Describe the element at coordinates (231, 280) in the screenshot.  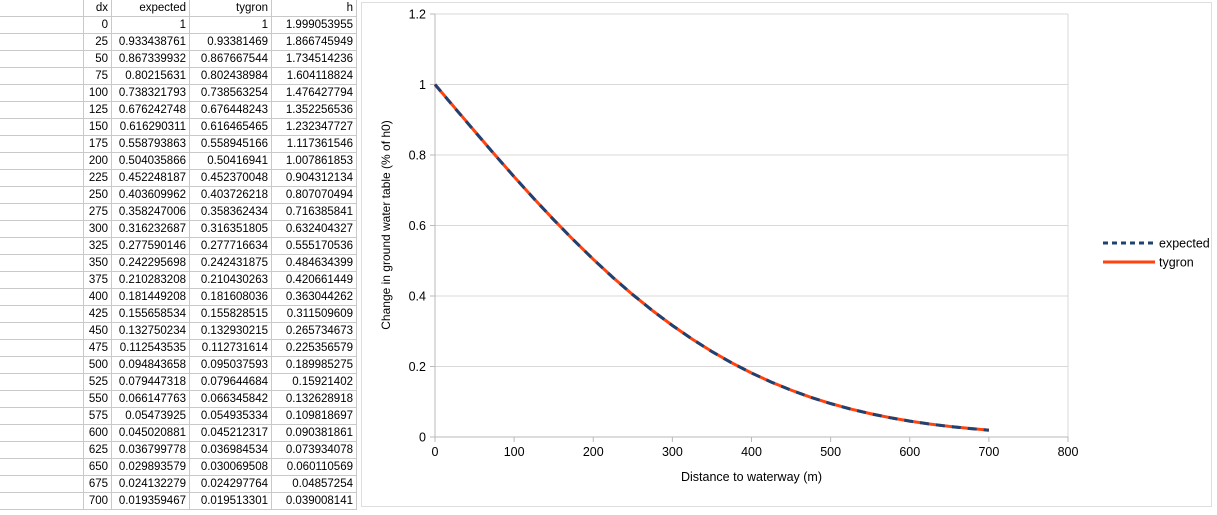
I see `table-cell-tygron: 0.210430263` at that location.